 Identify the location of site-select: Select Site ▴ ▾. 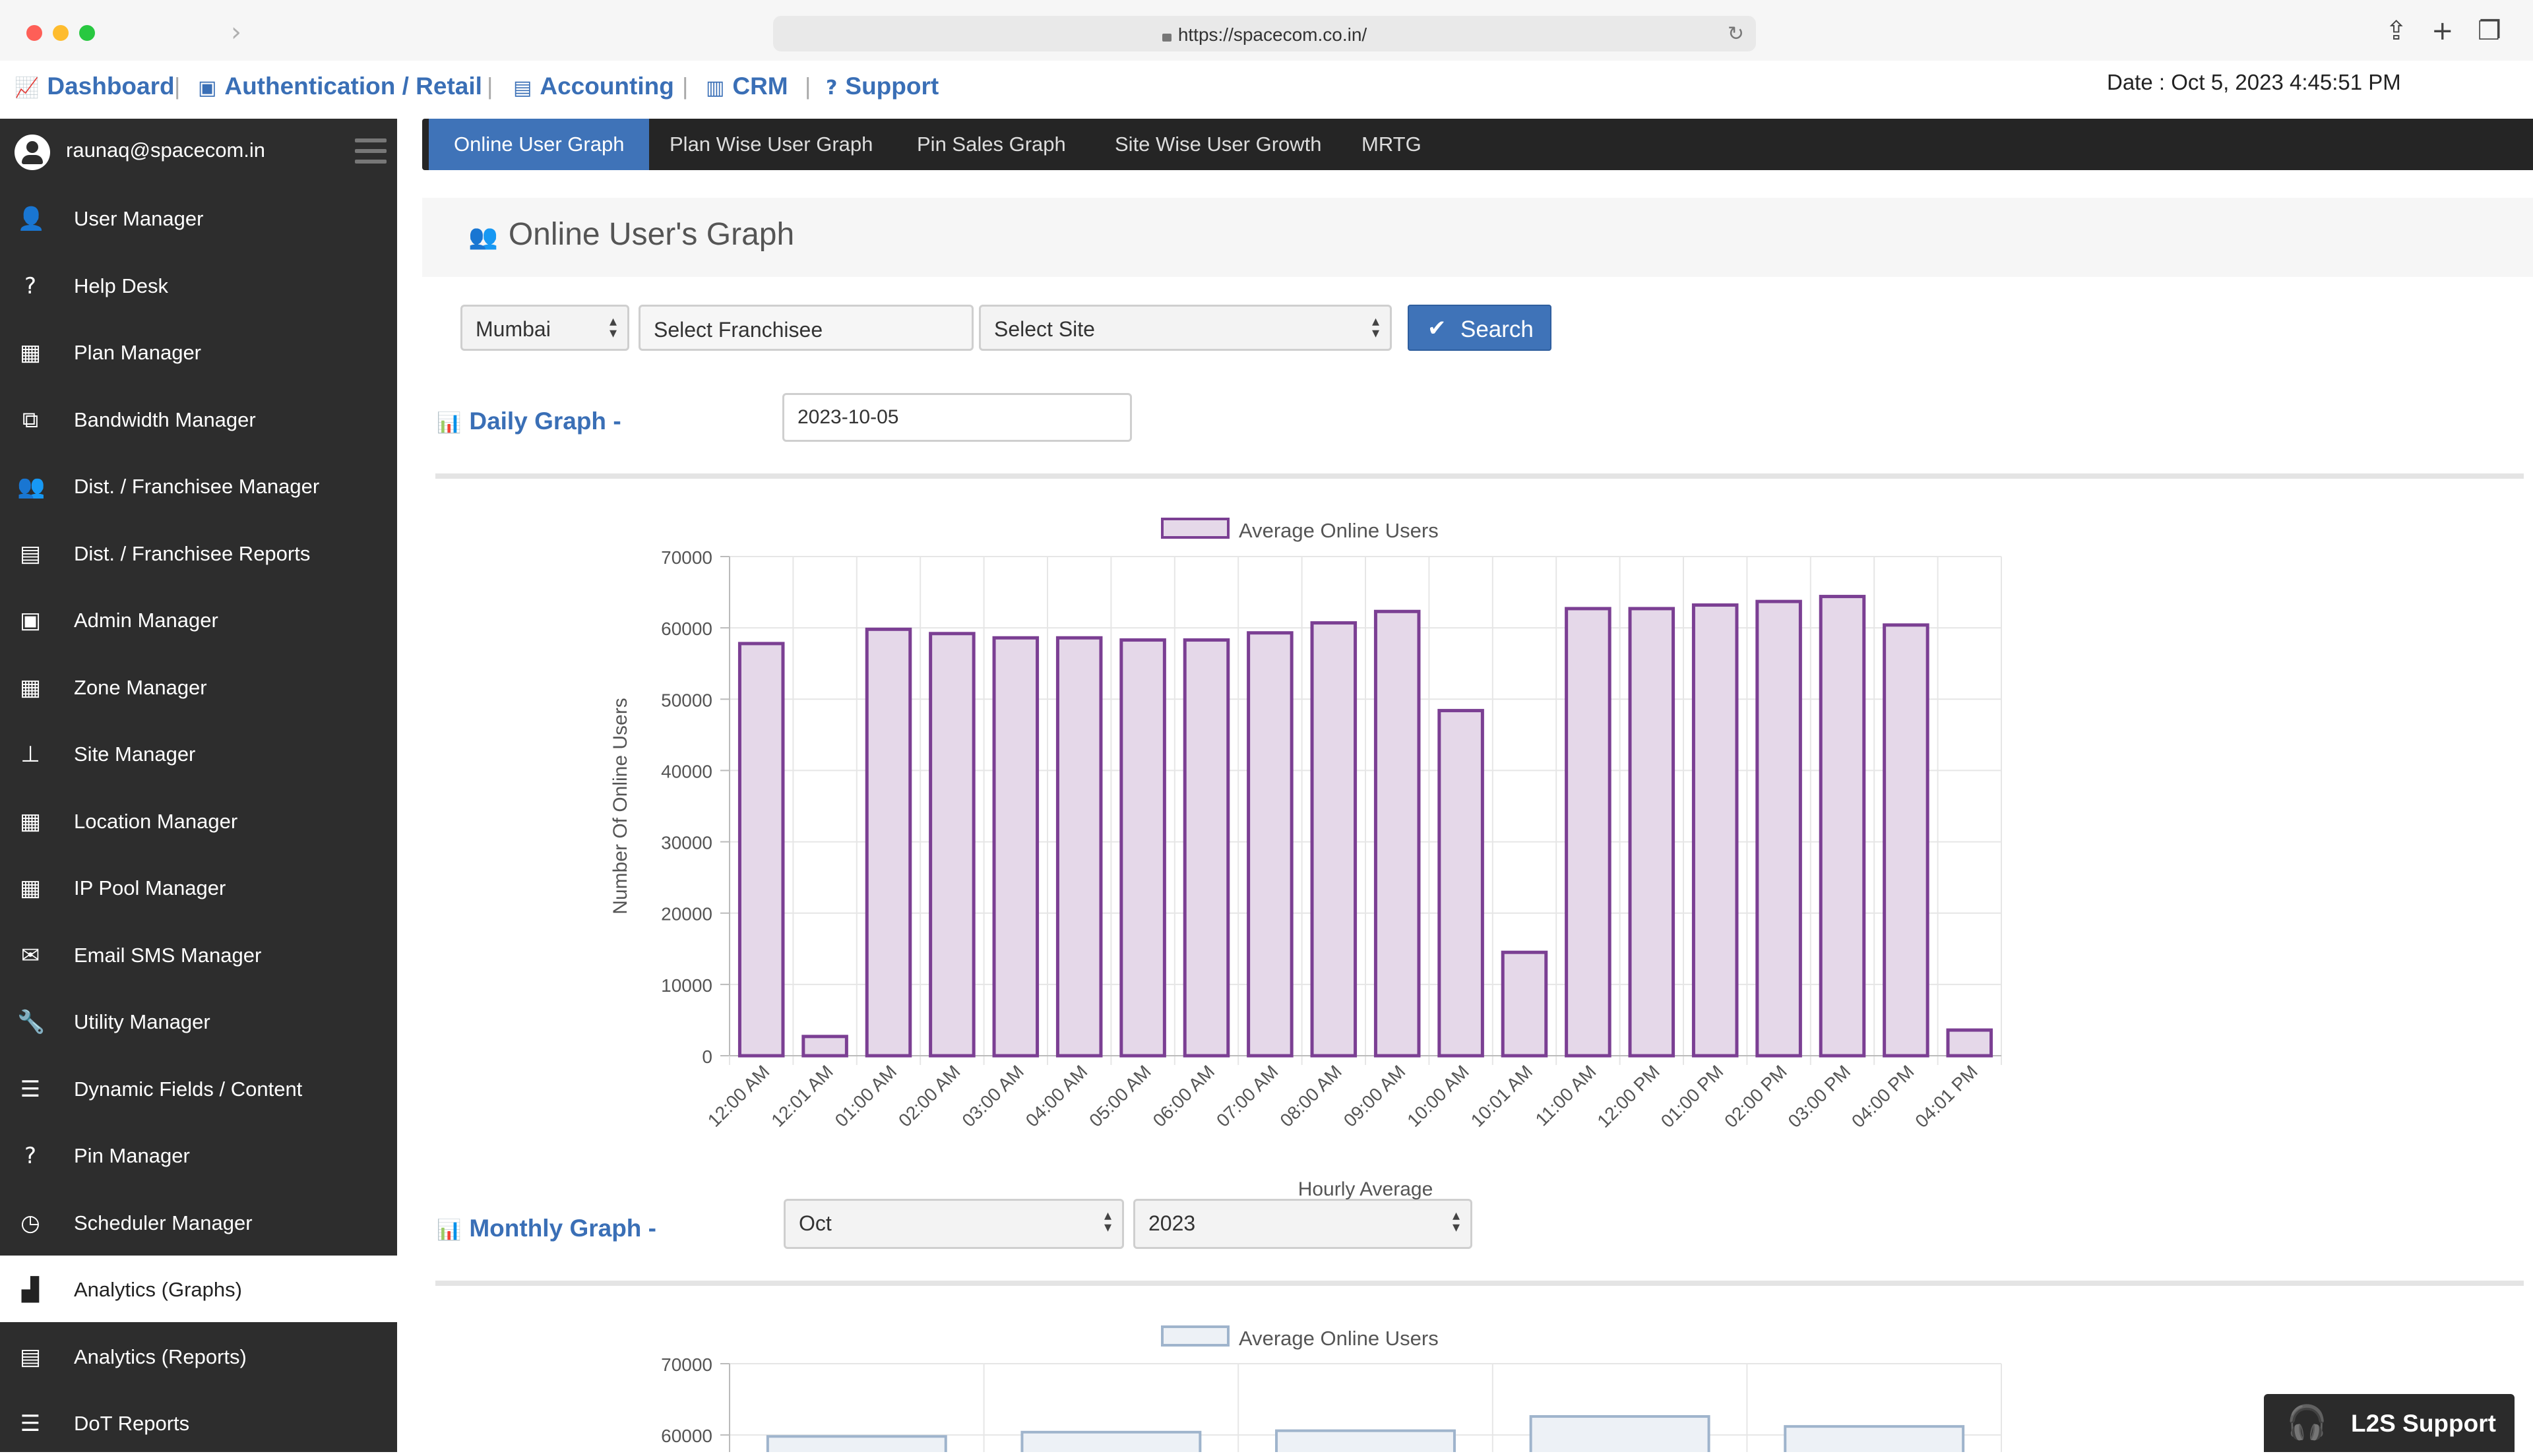
(1185, 328).